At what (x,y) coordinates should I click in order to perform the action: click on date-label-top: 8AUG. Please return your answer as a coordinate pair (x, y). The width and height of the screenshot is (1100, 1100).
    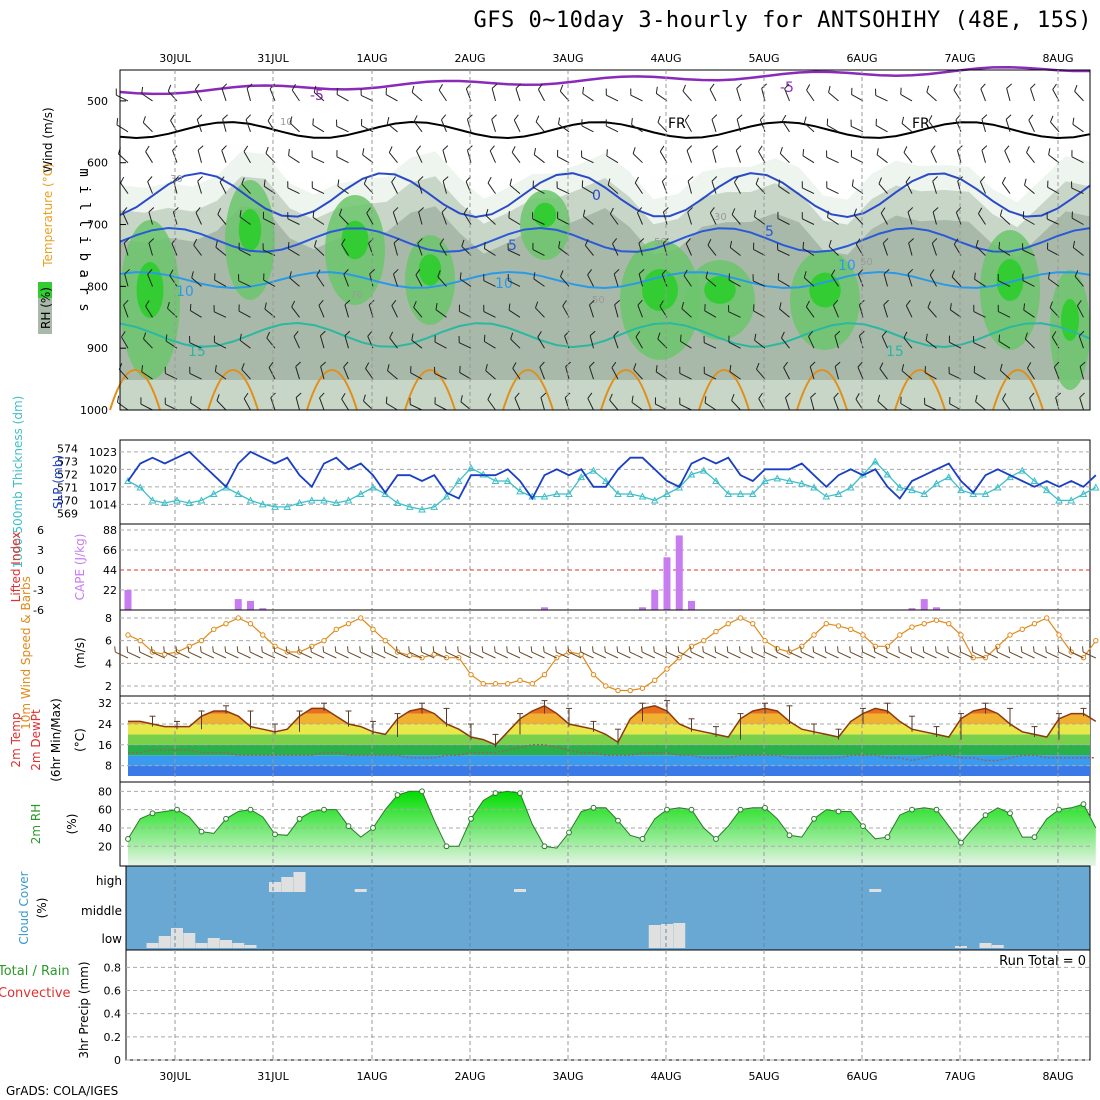
    Looking at the image, I should click on (1057, 58).